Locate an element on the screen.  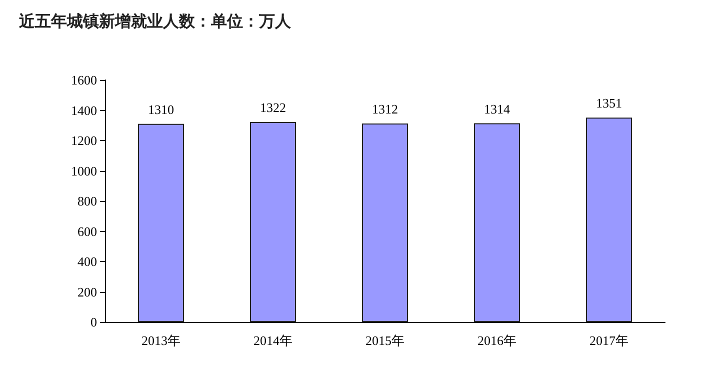
x-tick-label: 2015年 is located at coordinates (385, 340).